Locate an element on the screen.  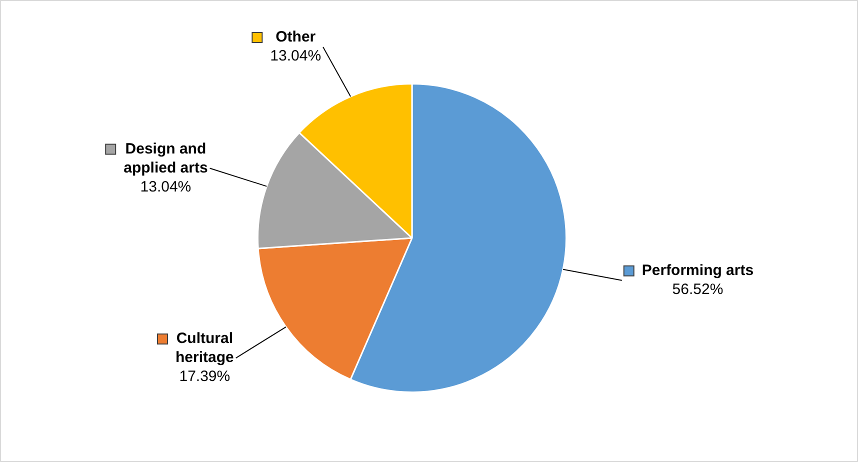
legend-label: Cultural heritage is located at coordinates (204, 348).